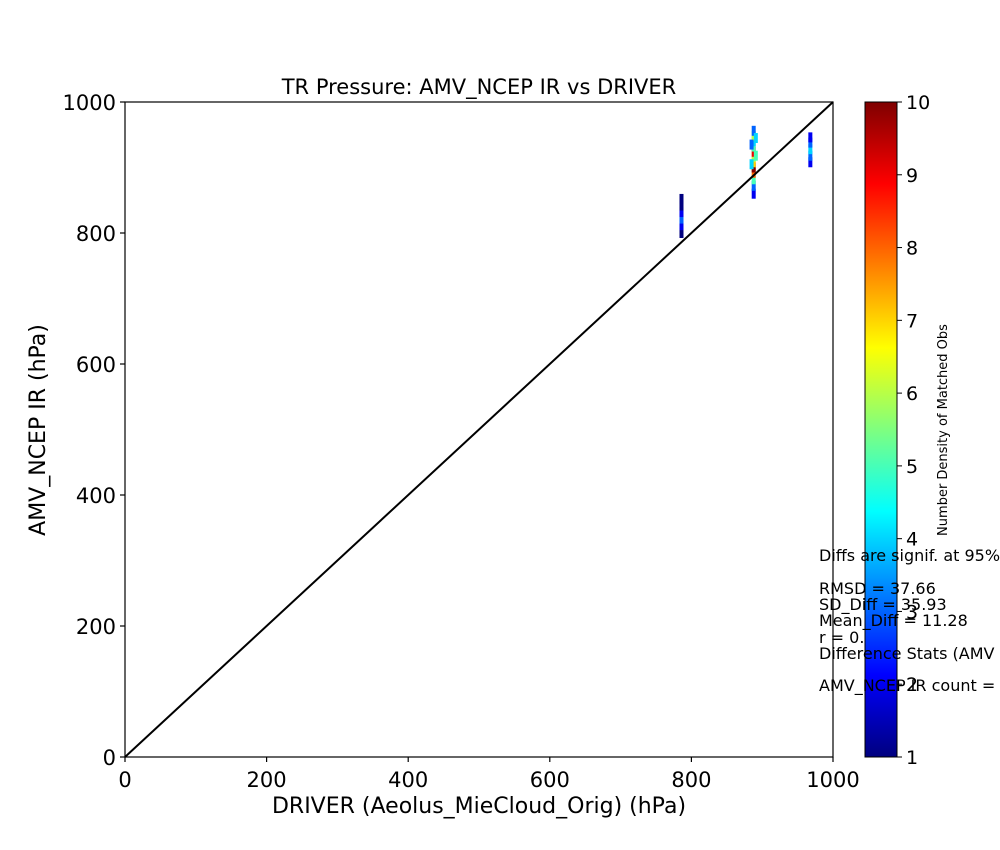  Describe the element at coordinates (489, 774) in the screenshot. I see `x-axis-ticks: 0 200 400 600 800 1000` at that location.